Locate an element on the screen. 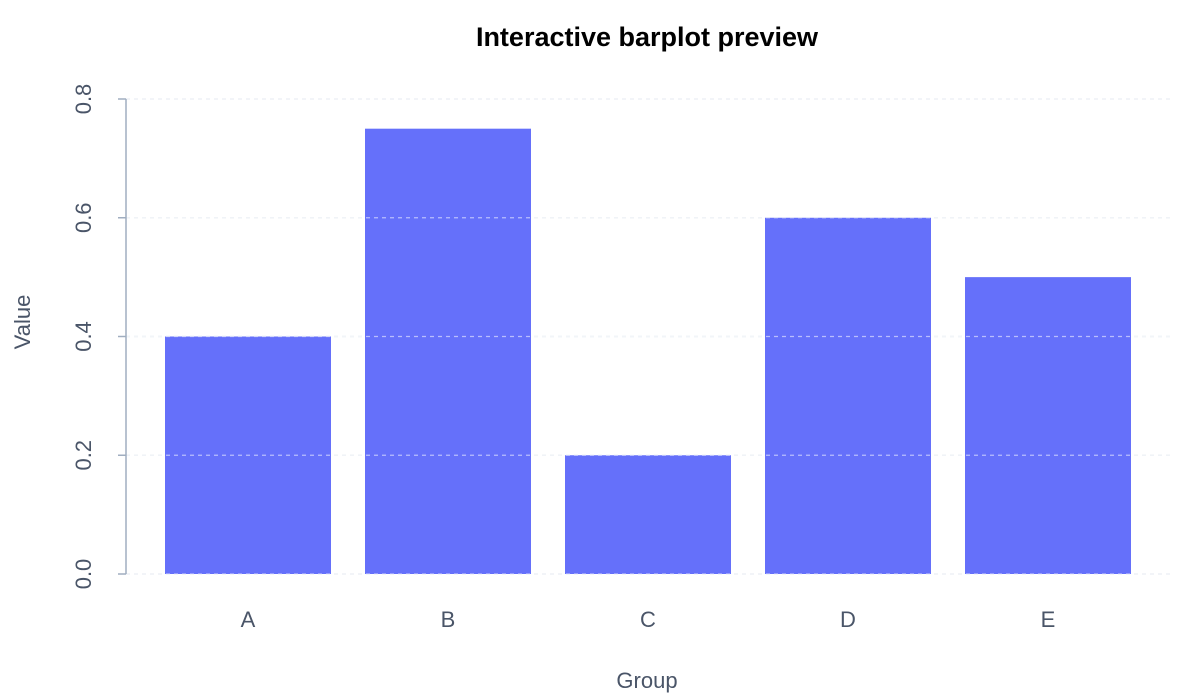 Image resolution: width=1200 pixels, height=700 pixels. y-axis: 0.0 0.2 0.4 0.6 0.8 is located at coordinates (99, 337).